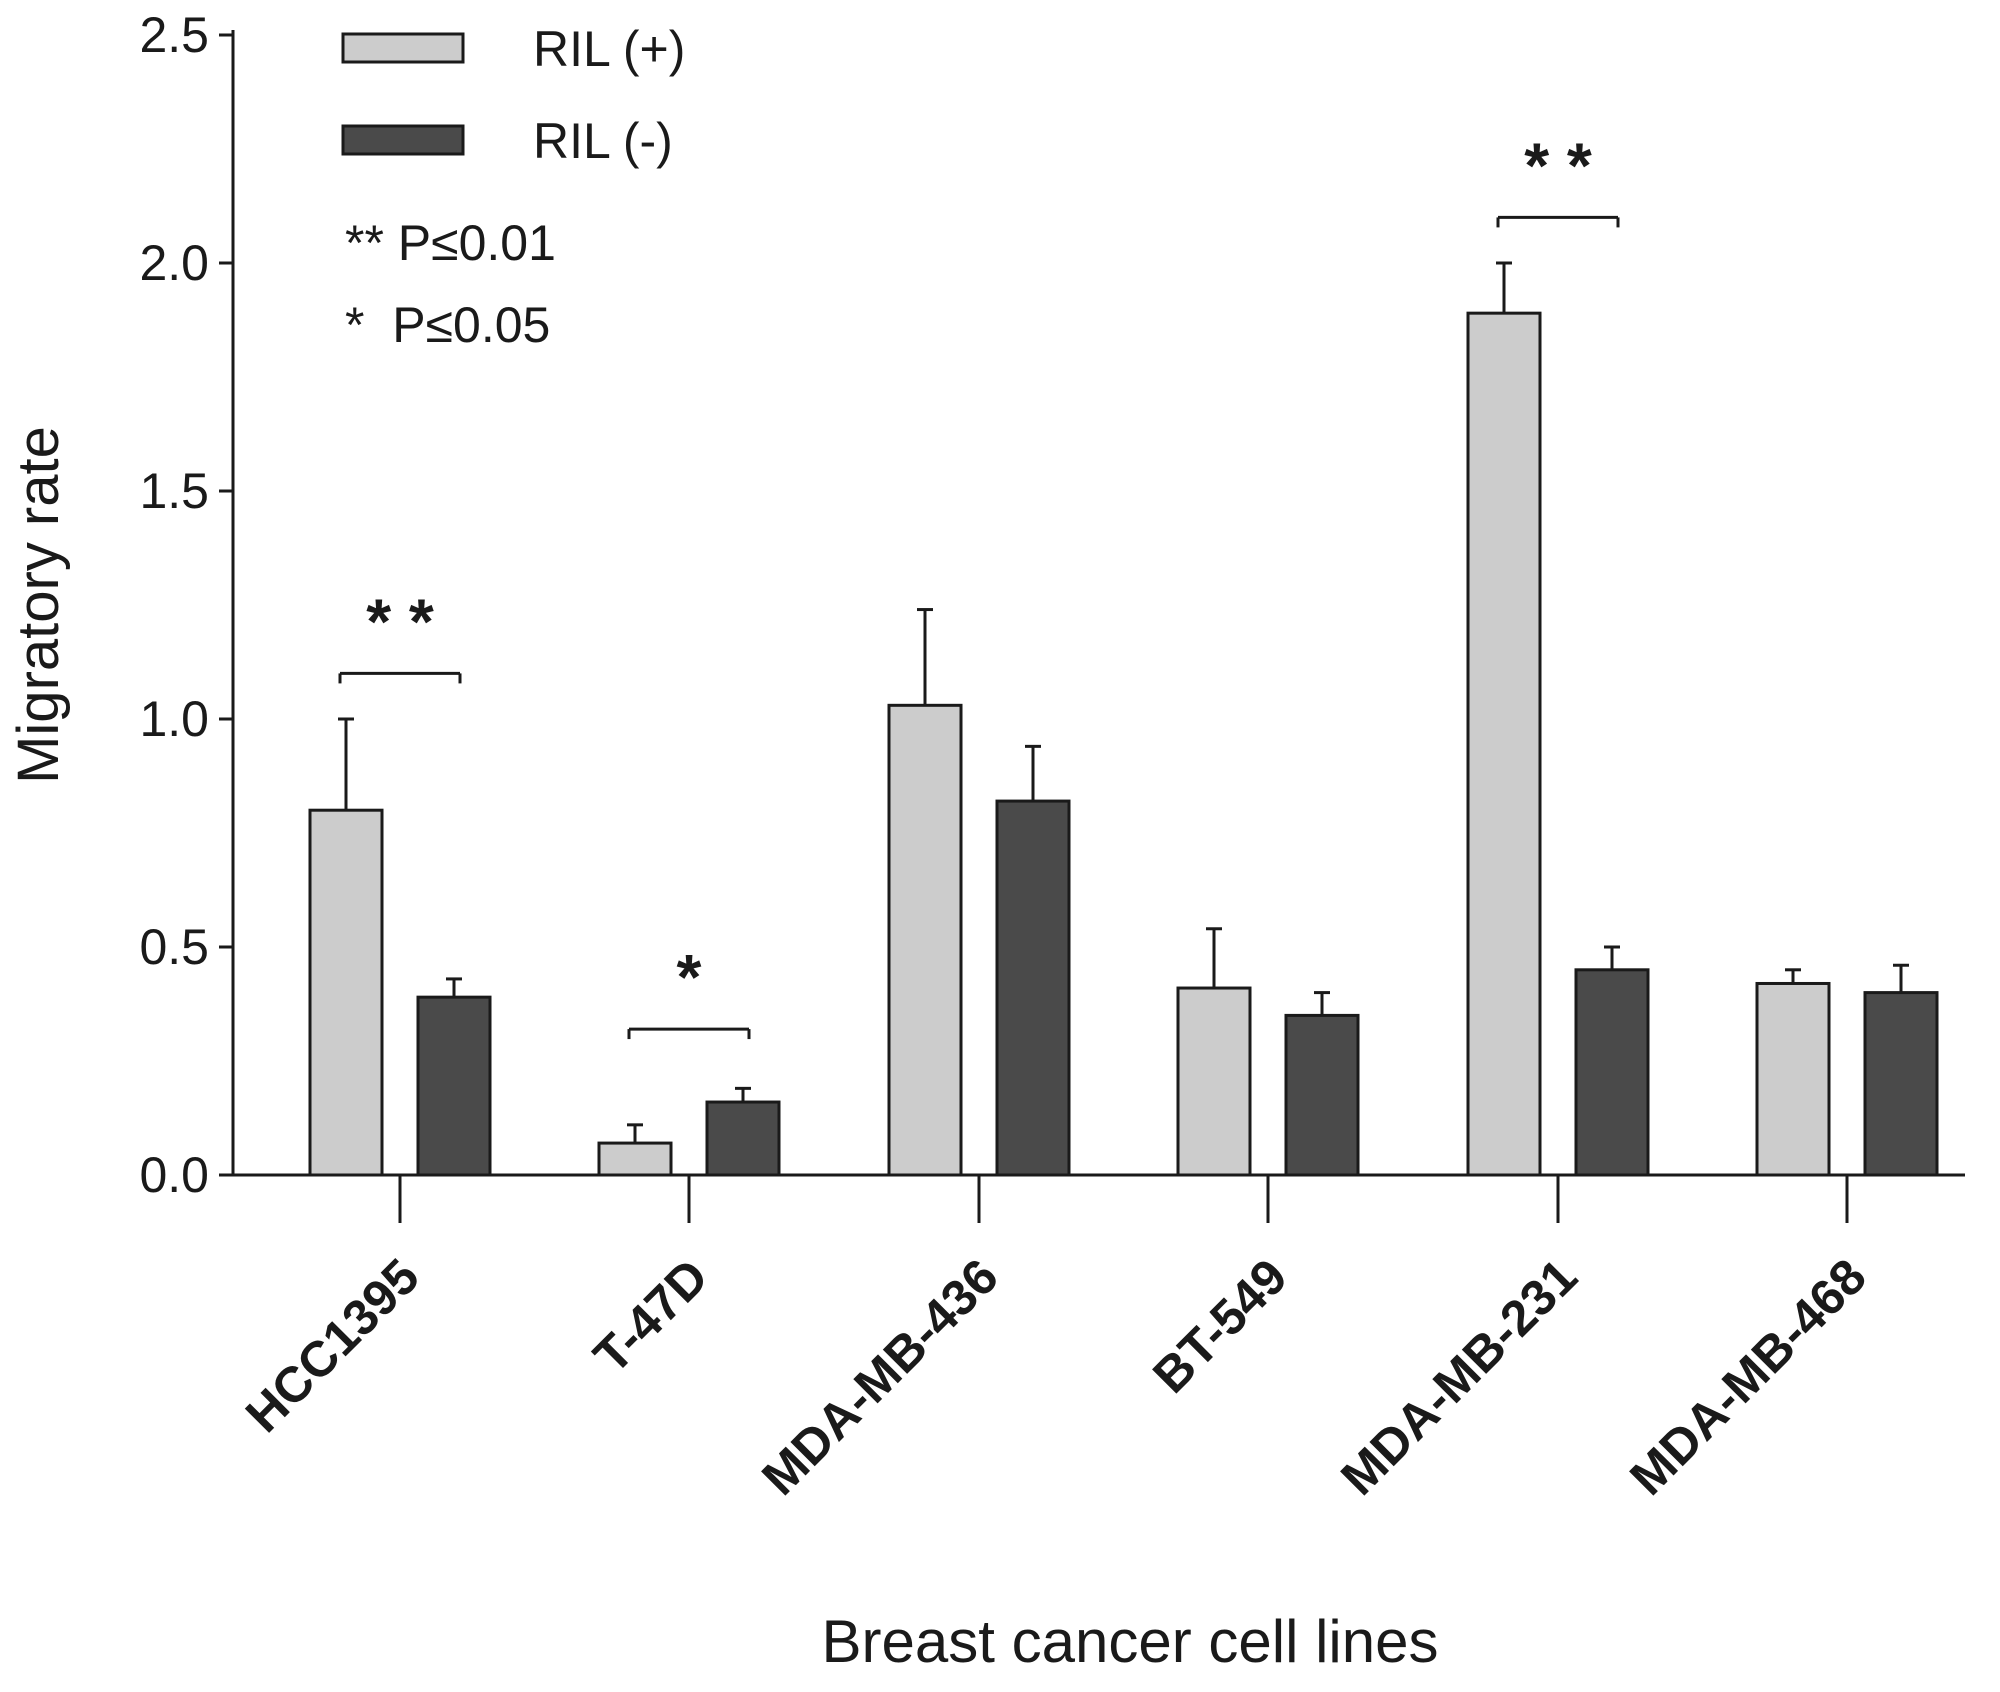  What do you see at coordinates (174, 35) in the screenshot?
I see `y-tick-label: 2.5` at bounding box center [174, 35].